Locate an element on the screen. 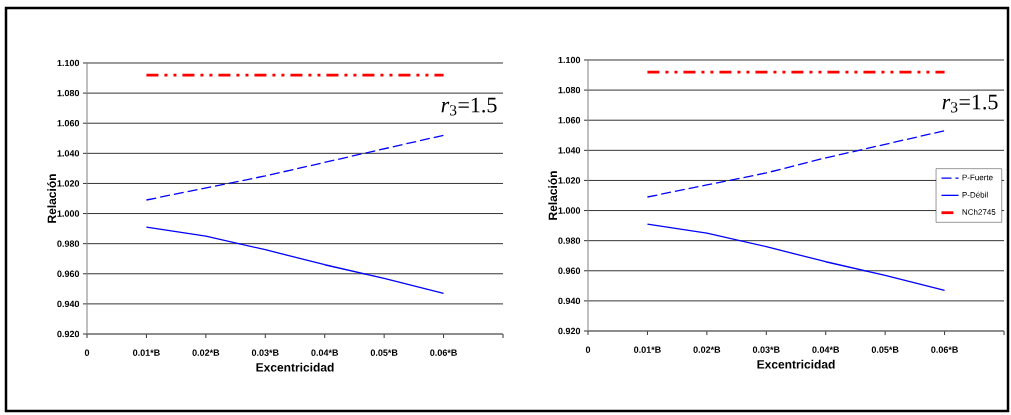 The width and height of the screenshot is (1011, 415). legend-label: NCh2745 is located at coordinates (979, 212).